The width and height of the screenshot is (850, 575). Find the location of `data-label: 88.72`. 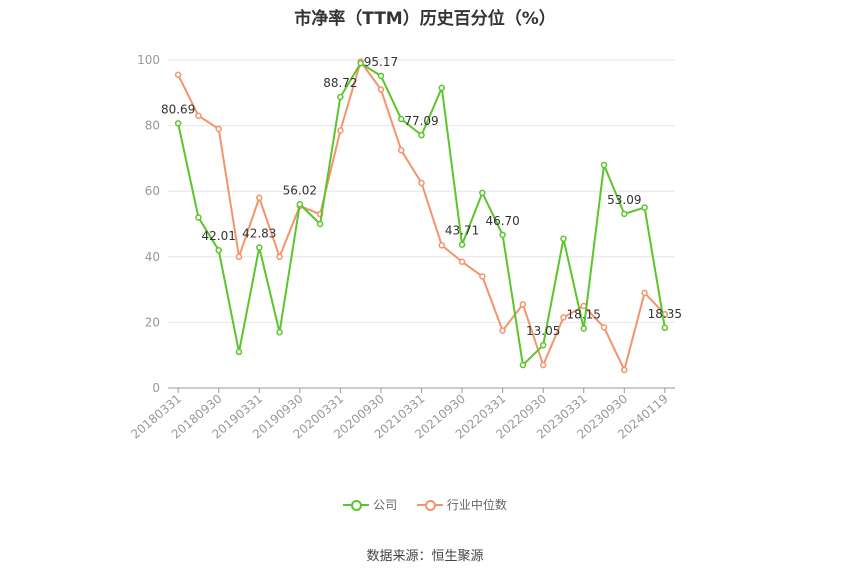

data-label: 88.72 is located at coordinates (340, 83).